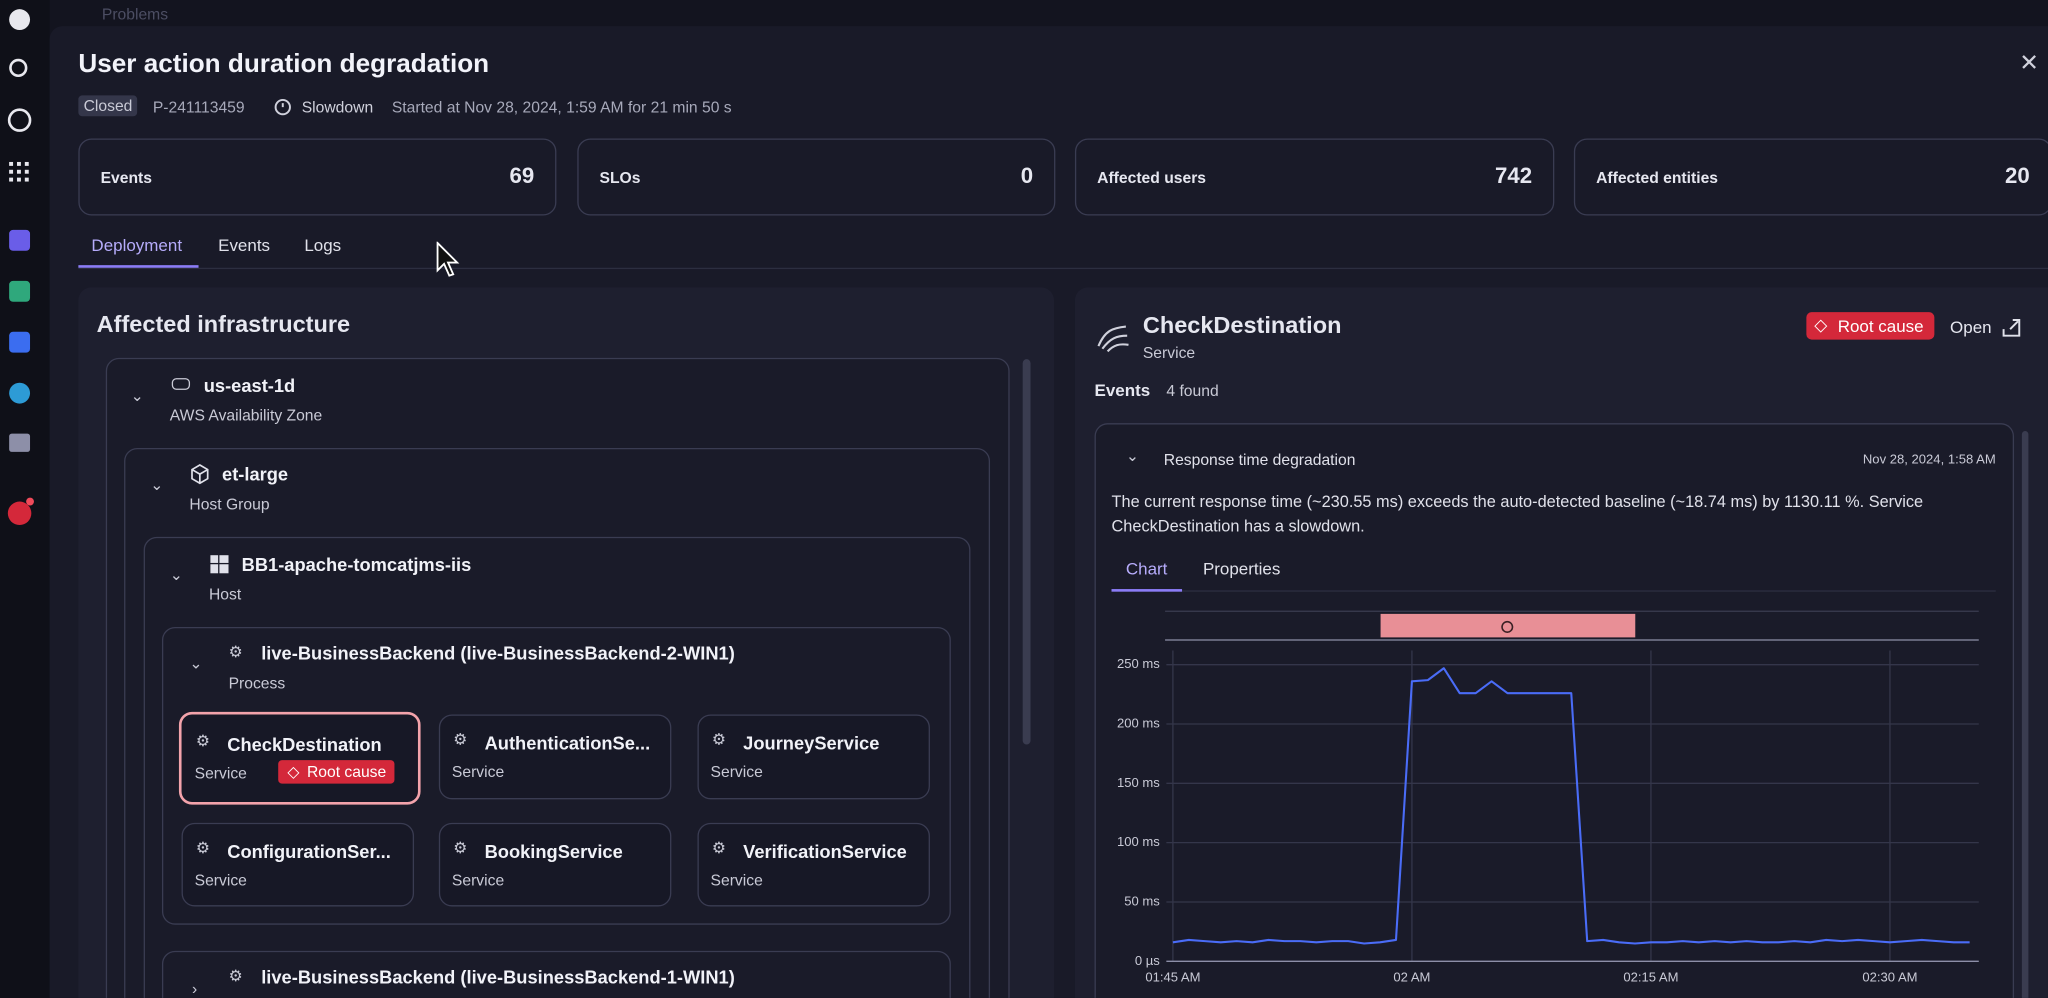  Describe the element at coordinates (1138, 841) in the screenshot. I see `y-tick-label: 100 ms` at that location.